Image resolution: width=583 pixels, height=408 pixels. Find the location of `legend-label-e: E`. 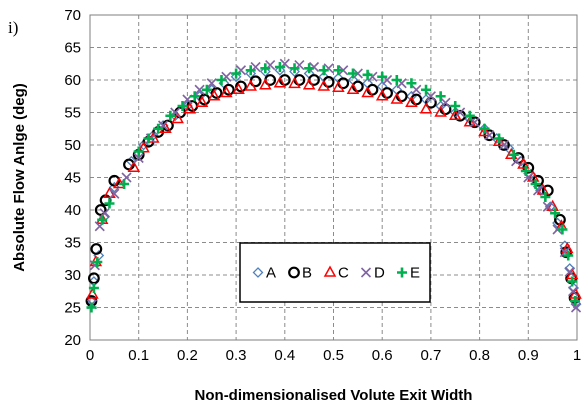

legend-label-e: E is located at coordinates (415, 273).